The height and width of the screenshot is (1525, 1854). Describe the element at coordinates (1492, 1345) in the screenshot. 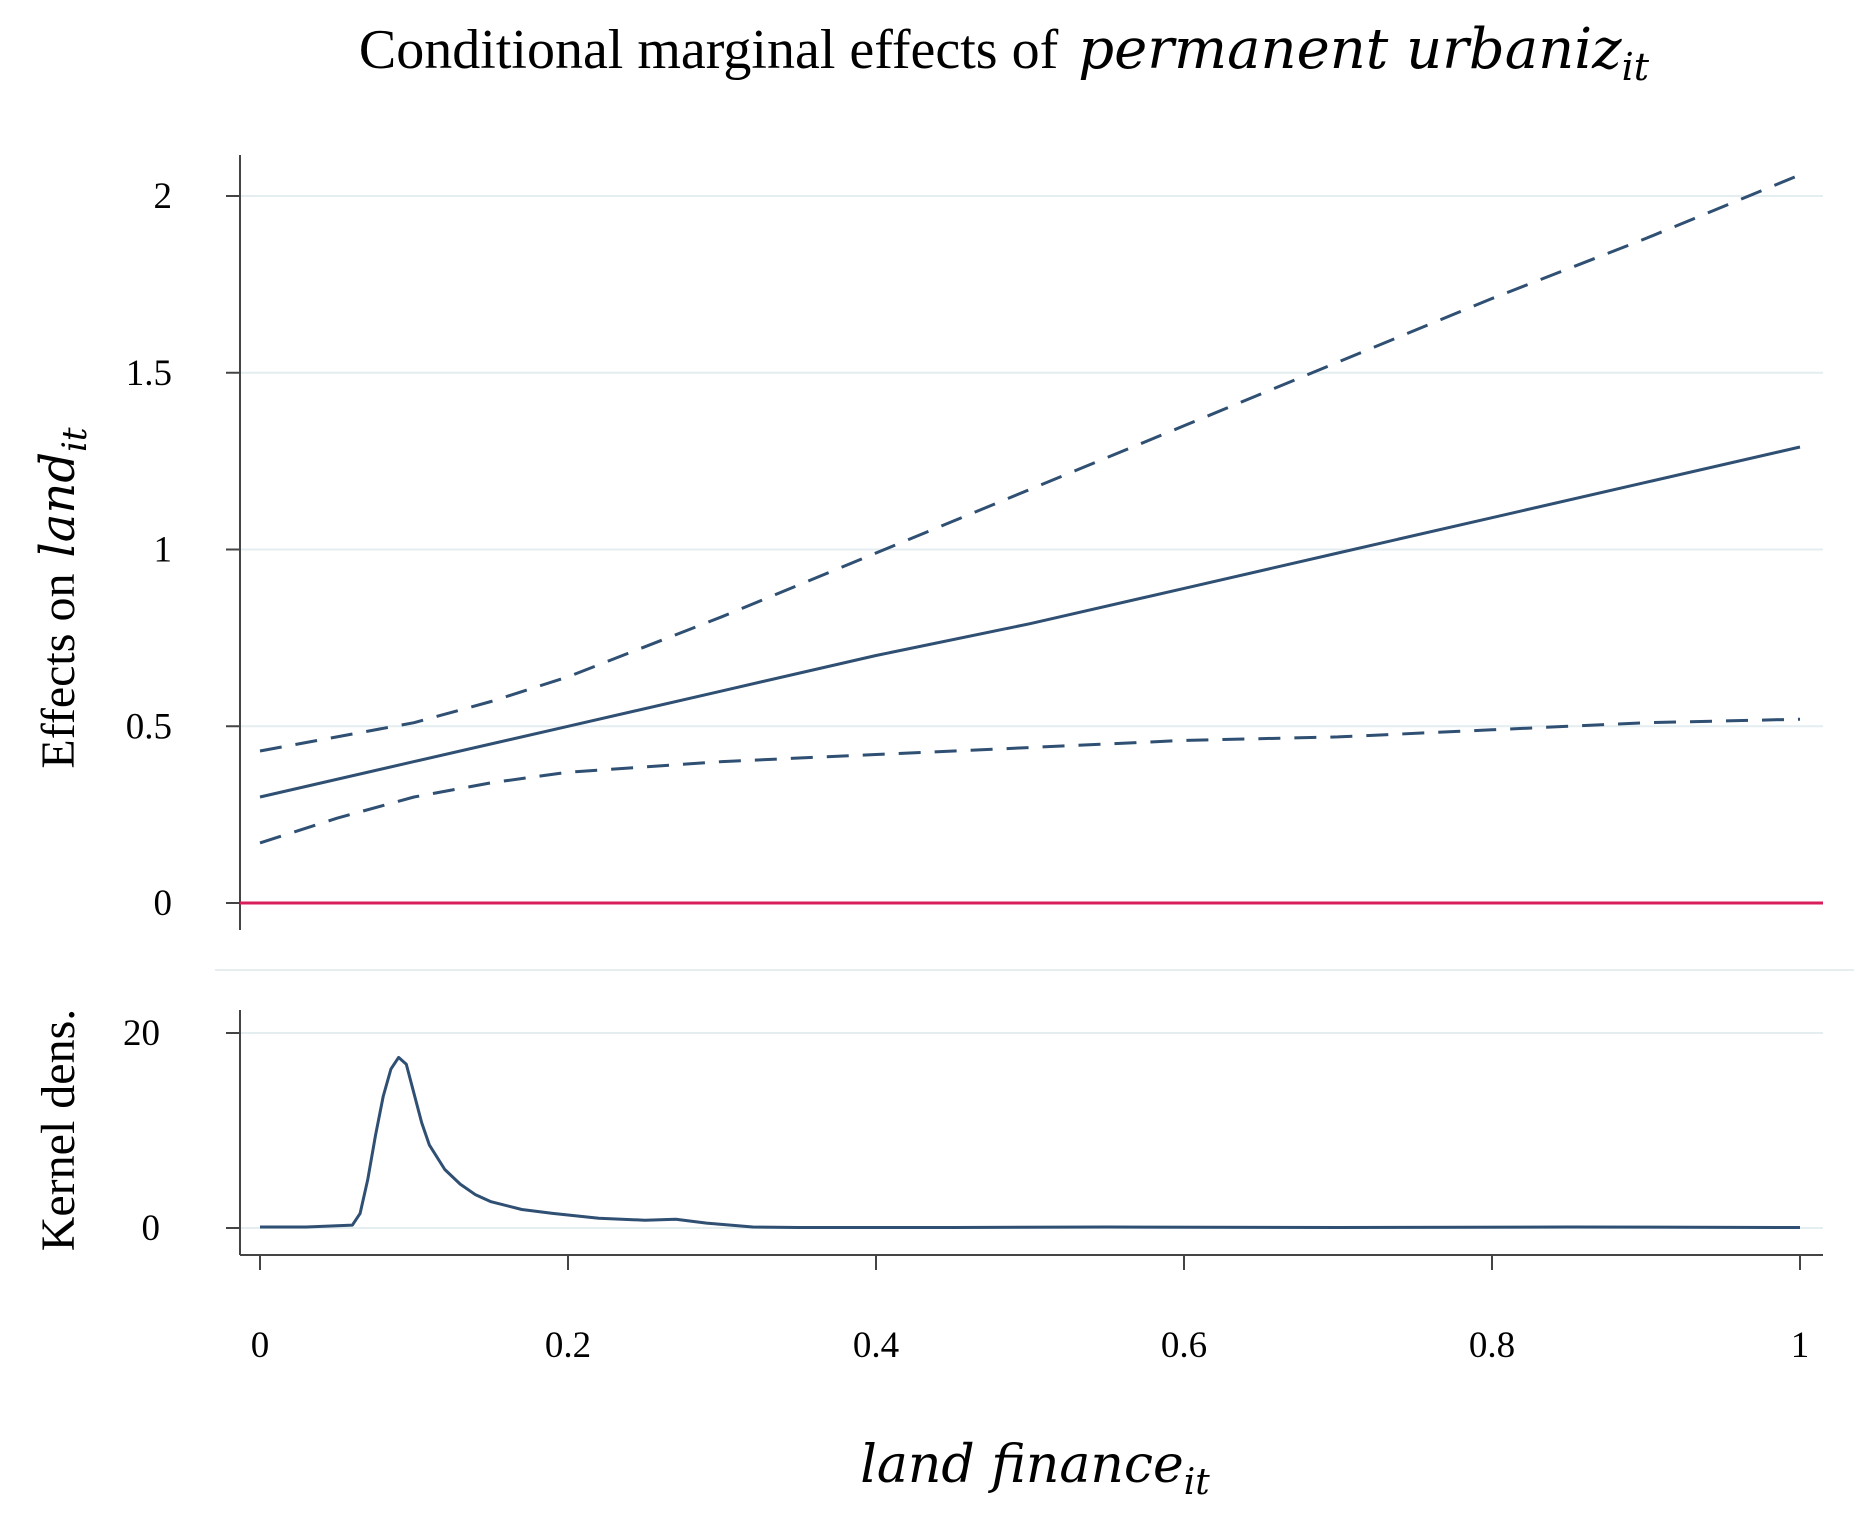

I see `x-tick-label: 0.8` at that location.